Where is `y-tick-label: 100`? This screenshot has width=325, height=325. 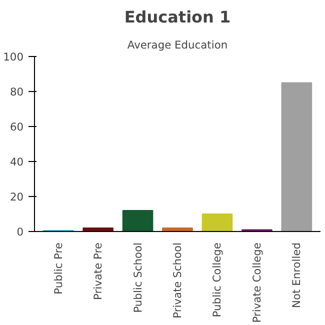 y-tick-label: 100 is located at coordinates (13, 57).